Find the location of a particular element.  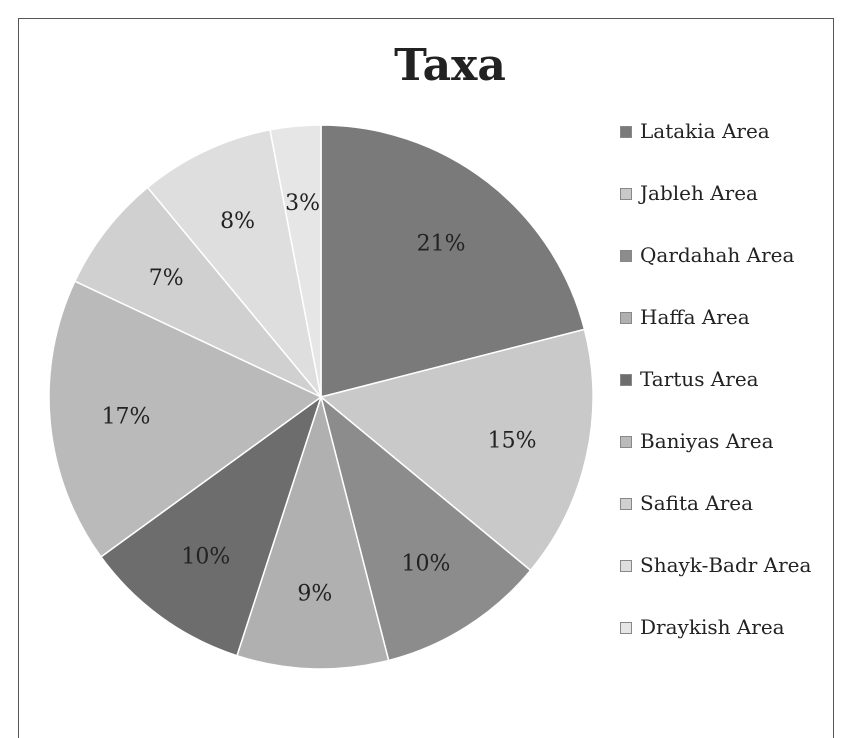

legend-label: Baniyas Area is located at coordinates (707, 441).